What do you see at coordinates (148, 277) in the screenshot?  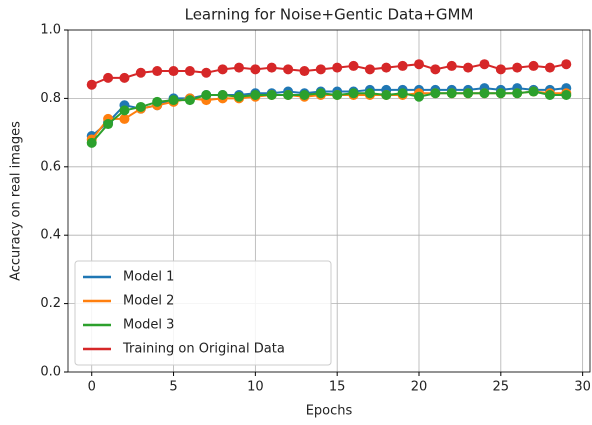 I see `legend-label: Model 1` at bounding box center [148, 277].